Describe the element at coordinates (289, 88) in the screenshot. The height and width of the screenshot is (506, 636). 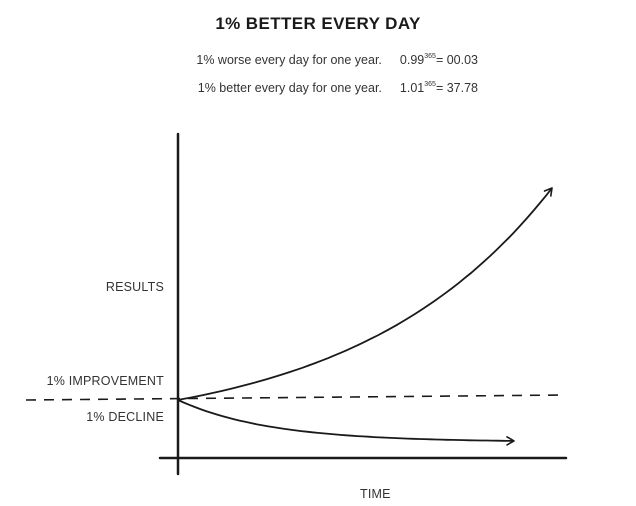
I see `formula-better-text: 1% better every day for one year.` at that location.